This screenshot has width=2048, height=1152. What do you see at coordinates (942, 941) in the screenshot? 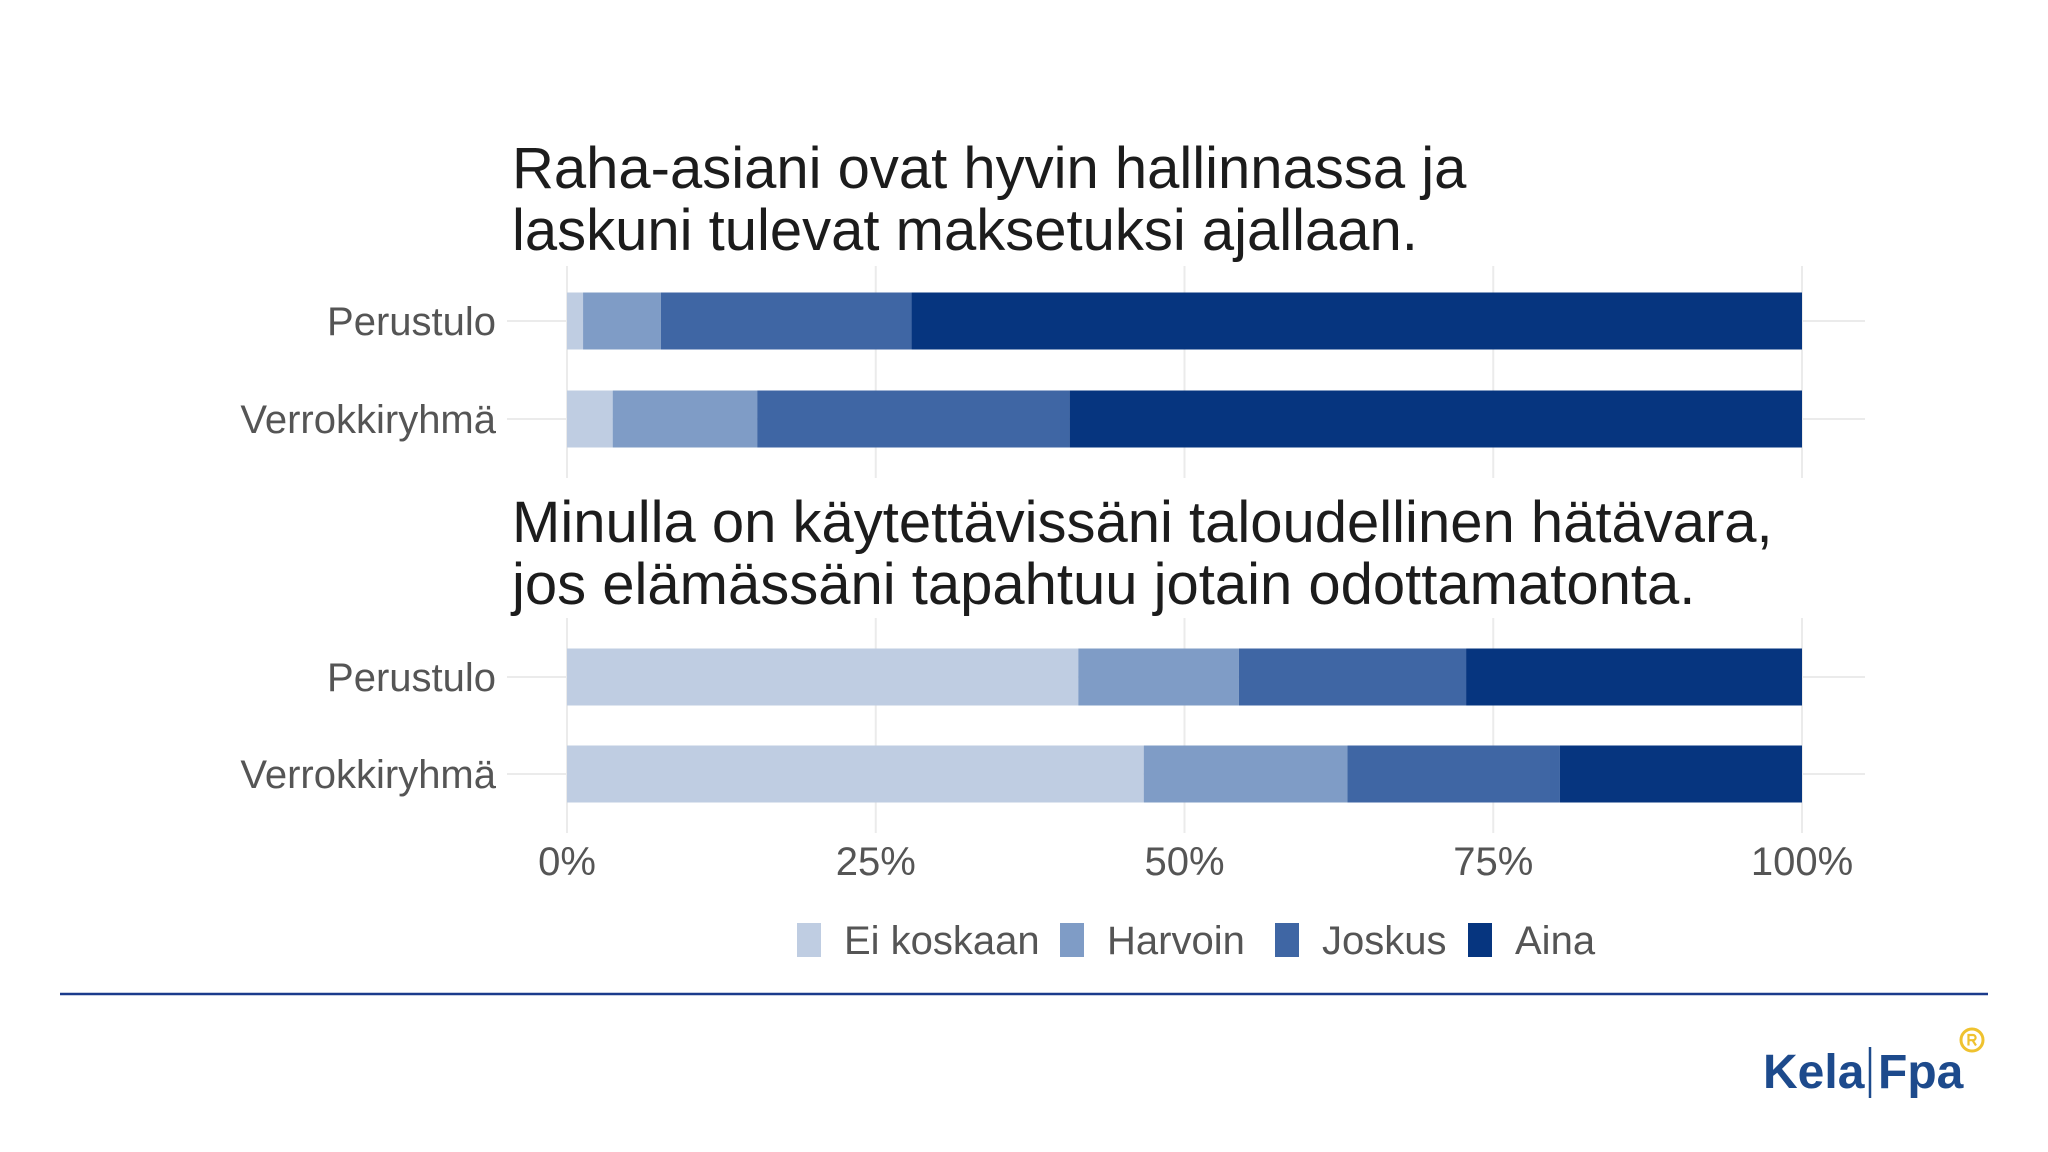
I see `legend-label: Ei koskaan` at bounding box center [942, 941].